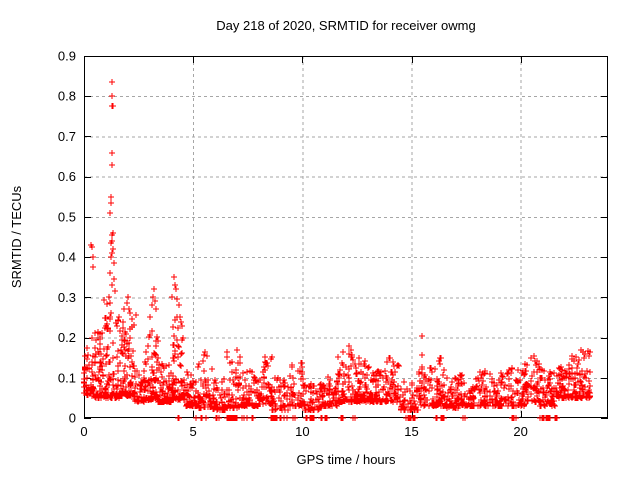  I want to click on y-axis-label: SRMTID / TECUs, so click(16, 236).